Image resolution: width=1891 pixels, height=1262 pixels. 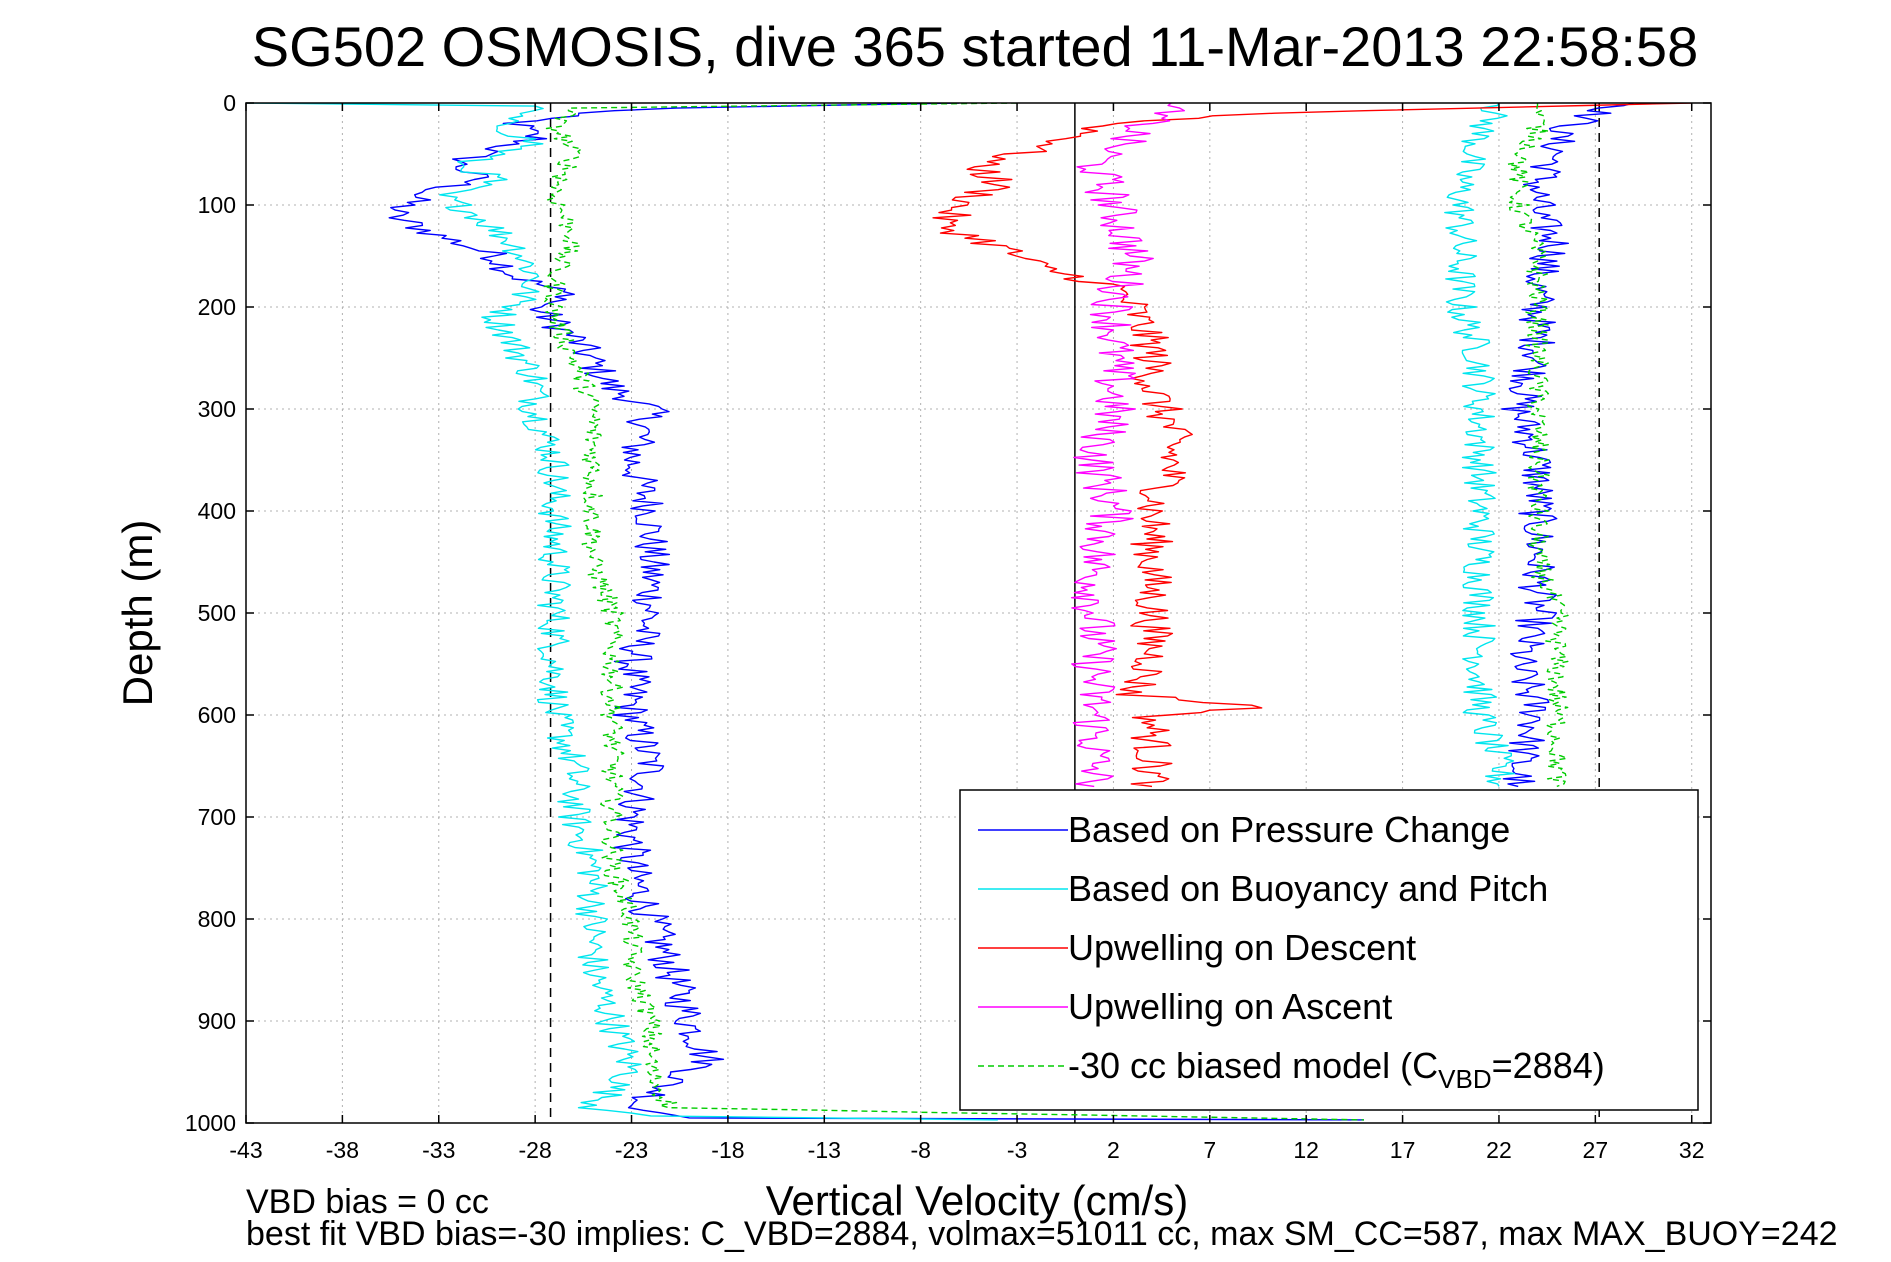 What do you see at coordinates (217, 919) in the screenshot?
I see `y-tick-label: 800` at bounding box center [217, 919].